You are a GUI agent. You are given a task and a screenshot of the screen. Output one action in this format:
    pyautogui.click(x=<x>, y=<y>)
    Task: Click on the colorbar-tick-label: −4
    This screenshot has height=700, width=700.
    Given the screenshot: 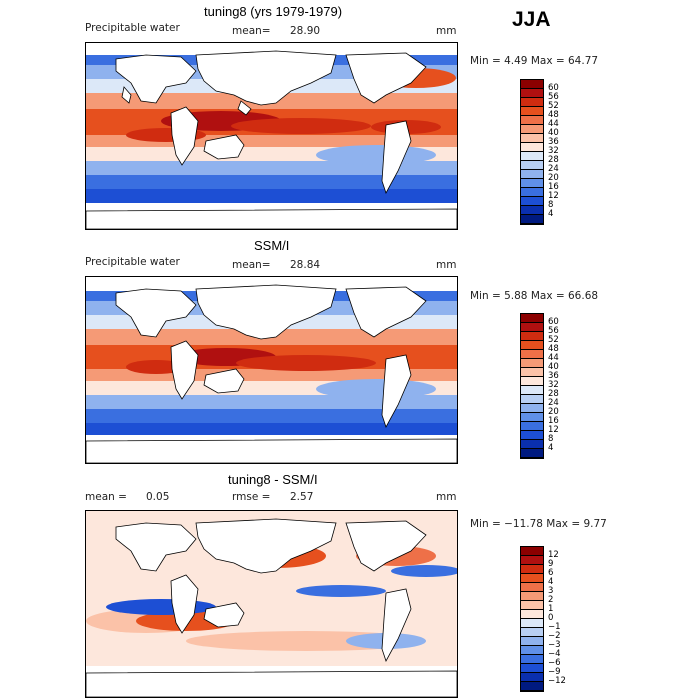 What is the action you would take?
    pyautogui.click(x=554, y=653)
    